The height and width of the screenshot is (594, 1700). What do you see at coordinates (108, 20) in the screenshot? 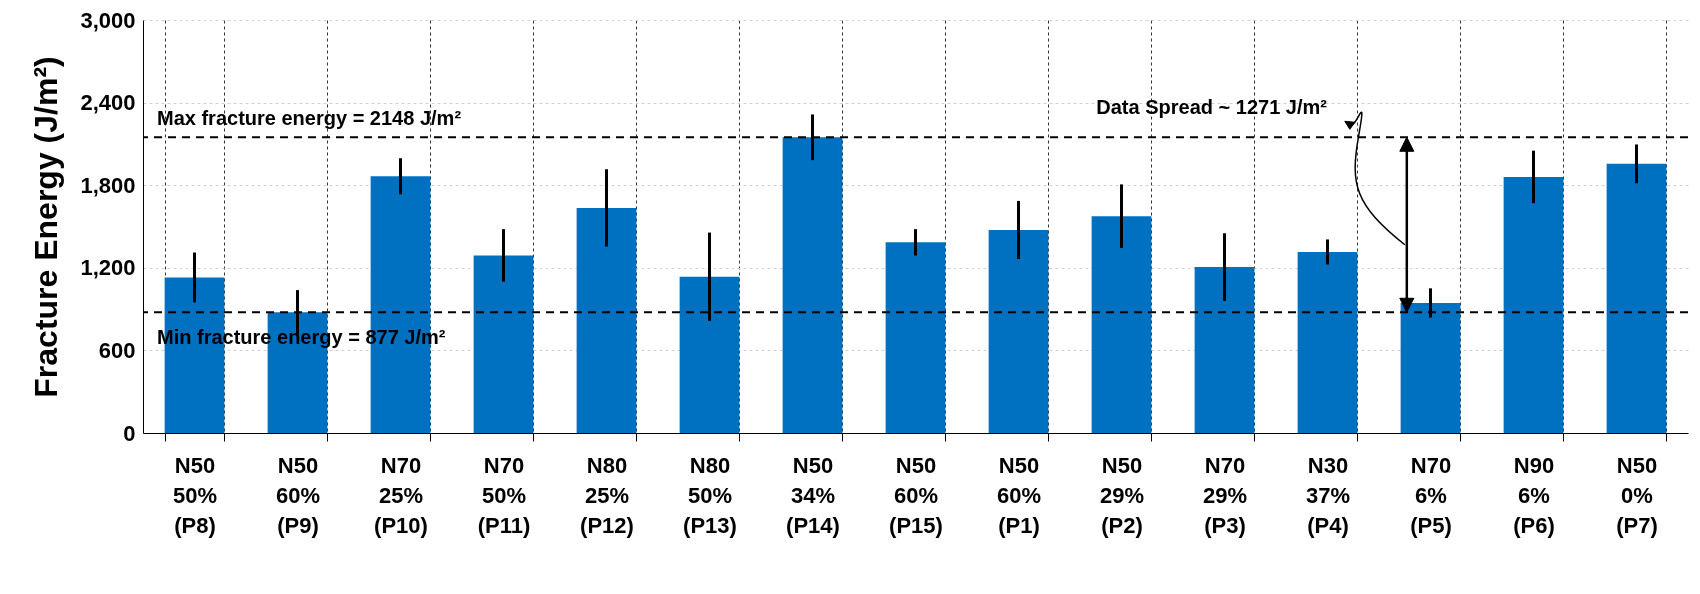
I see `y-tick-label: 3,000` at bounding box center [108, 20].